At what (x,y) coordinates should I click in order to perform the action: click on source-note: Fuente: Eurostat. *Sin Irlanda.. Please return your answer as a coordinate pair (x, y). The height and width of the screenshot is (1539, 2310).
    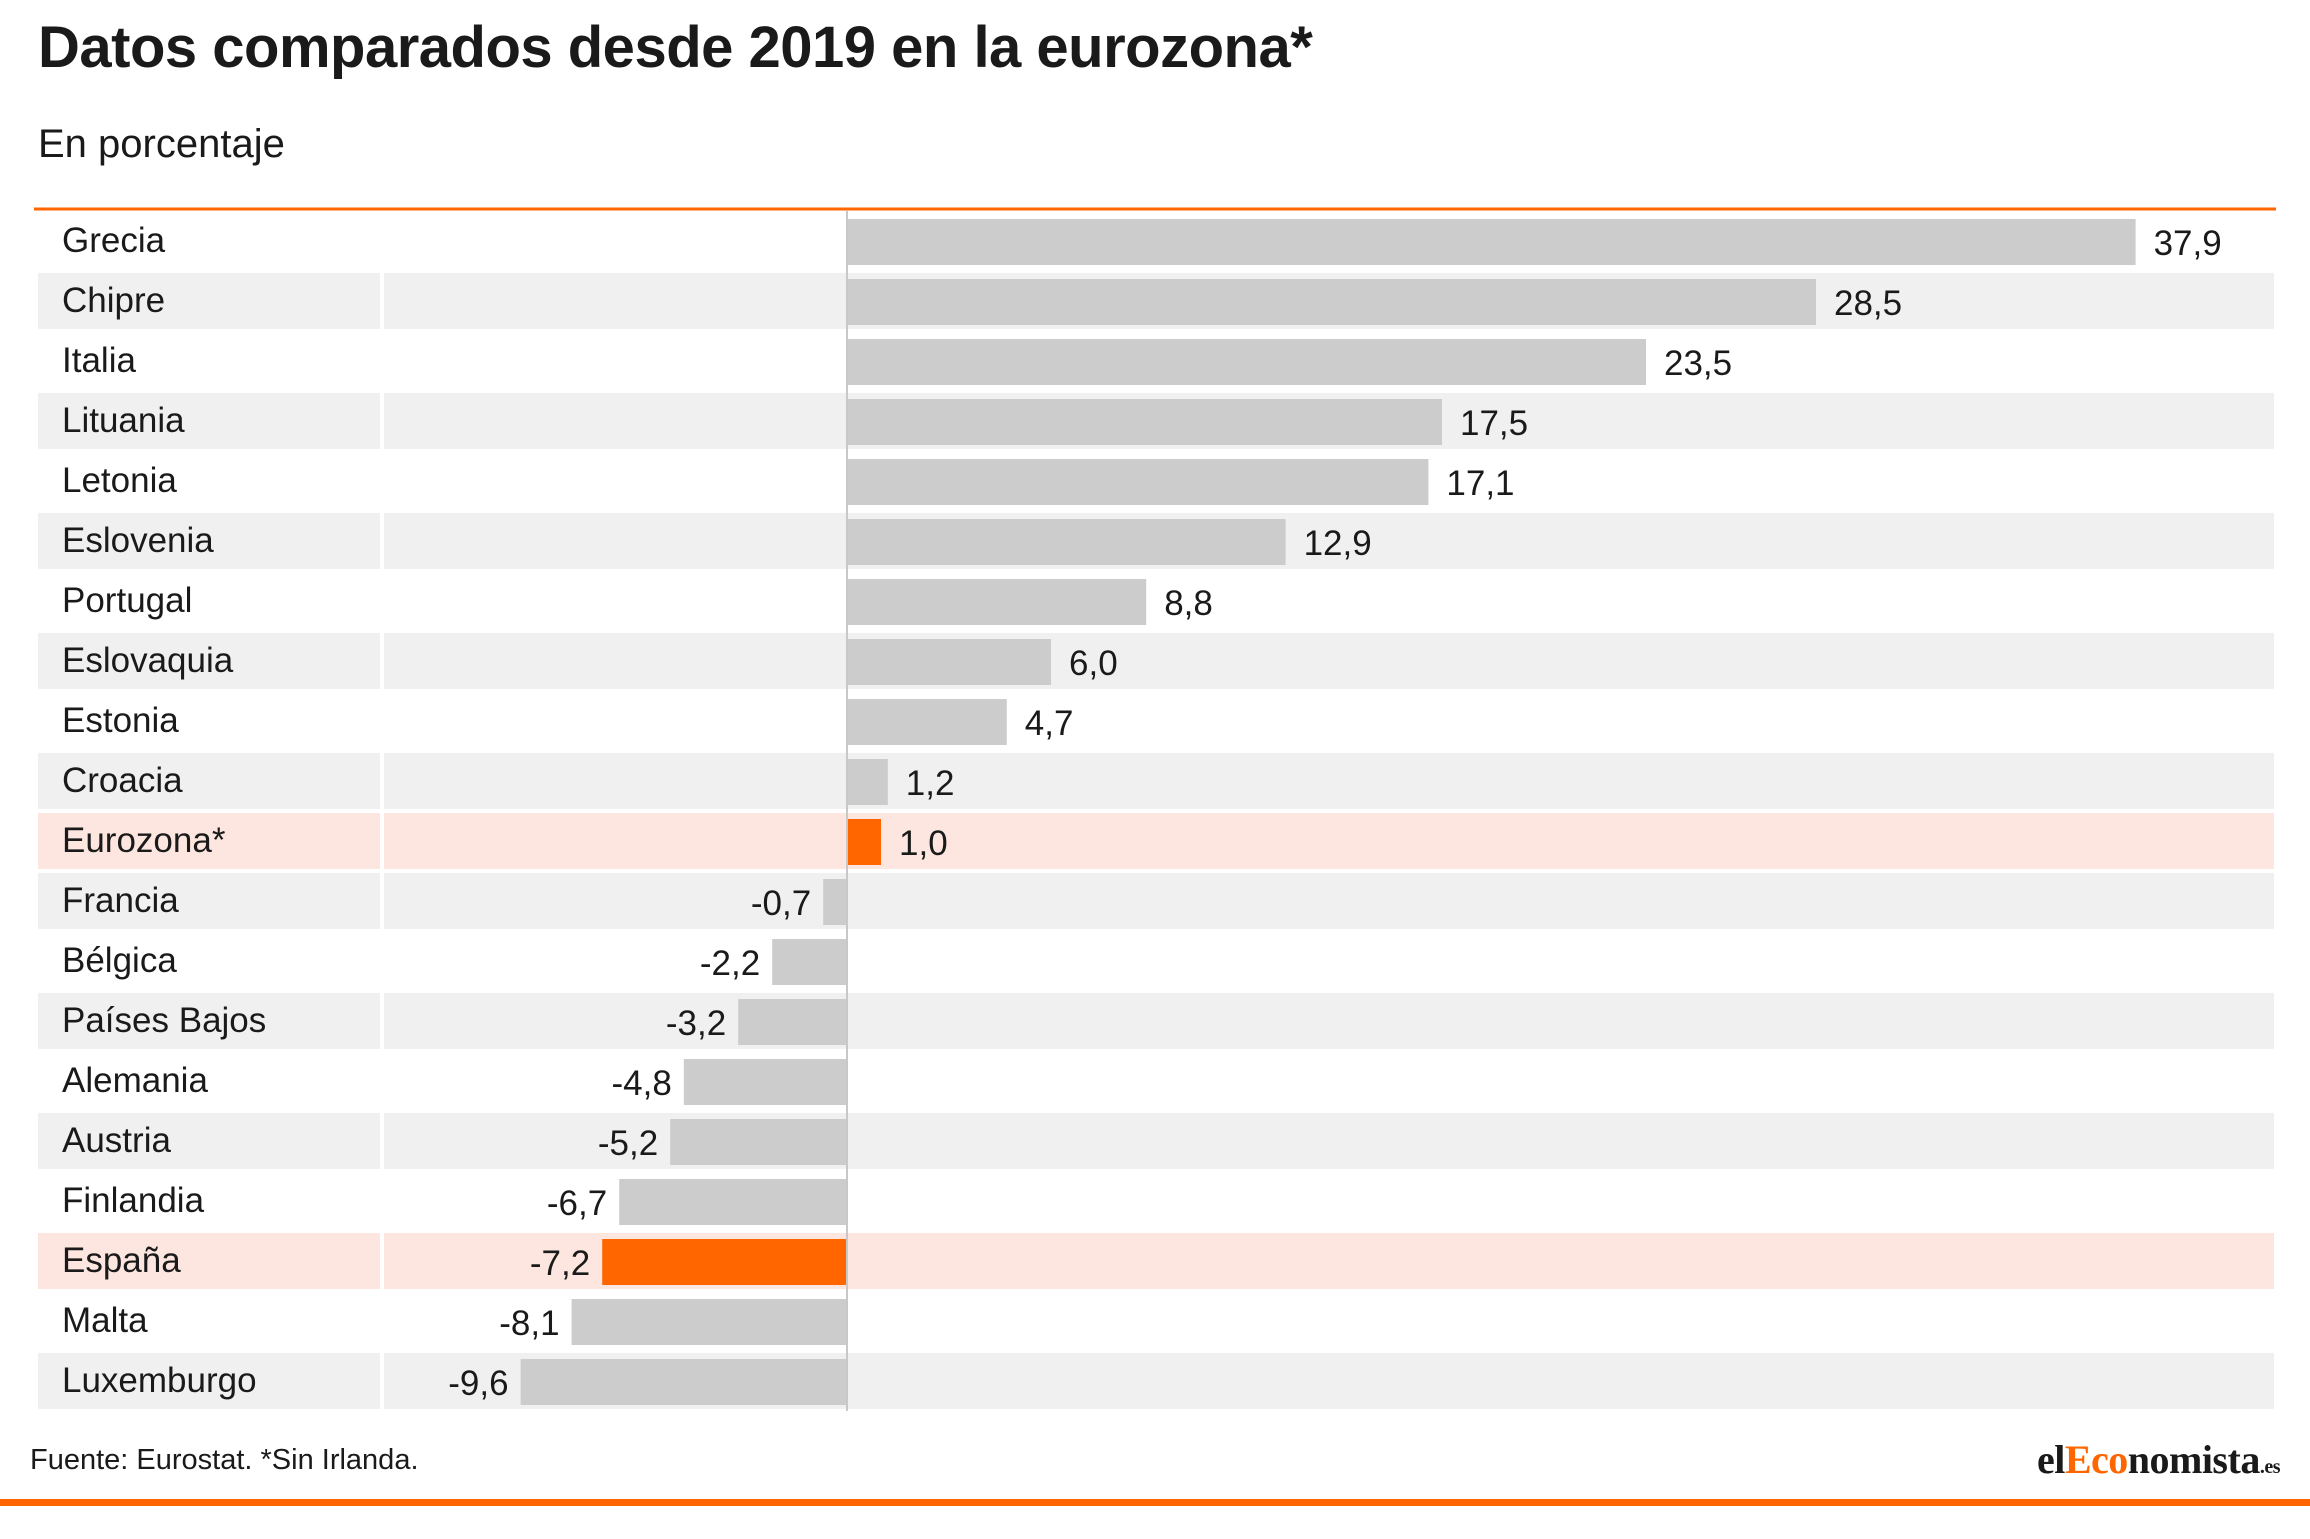
    Looking at the image, I should click on (224, 1460).